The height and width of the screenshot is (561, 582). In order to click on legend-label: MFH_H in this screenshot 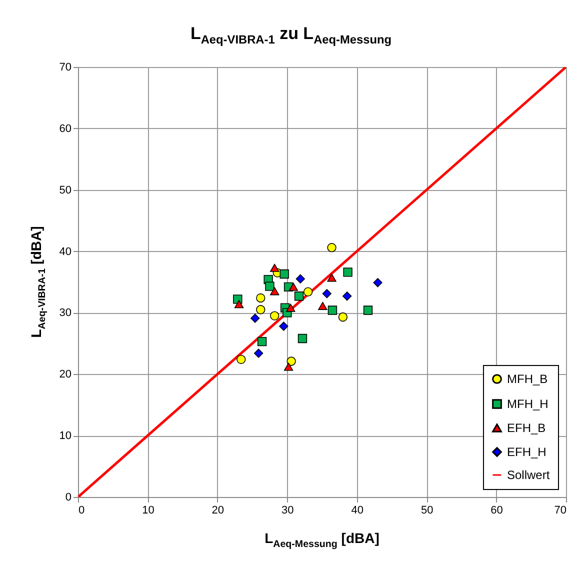, I will do `click(527, 404)`.